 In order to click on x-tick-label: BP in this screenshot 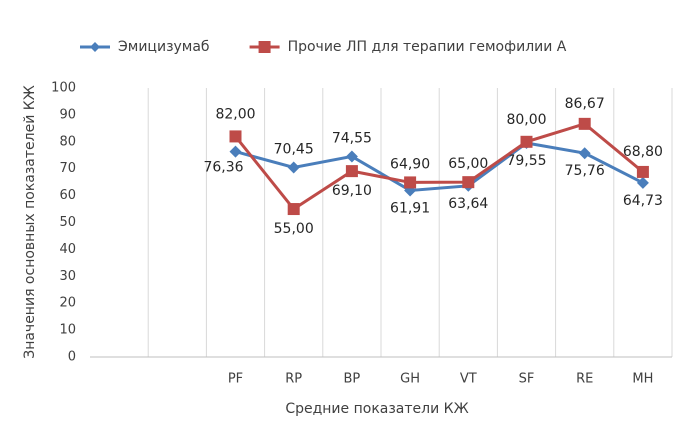, I will do `click(352, 379)`.